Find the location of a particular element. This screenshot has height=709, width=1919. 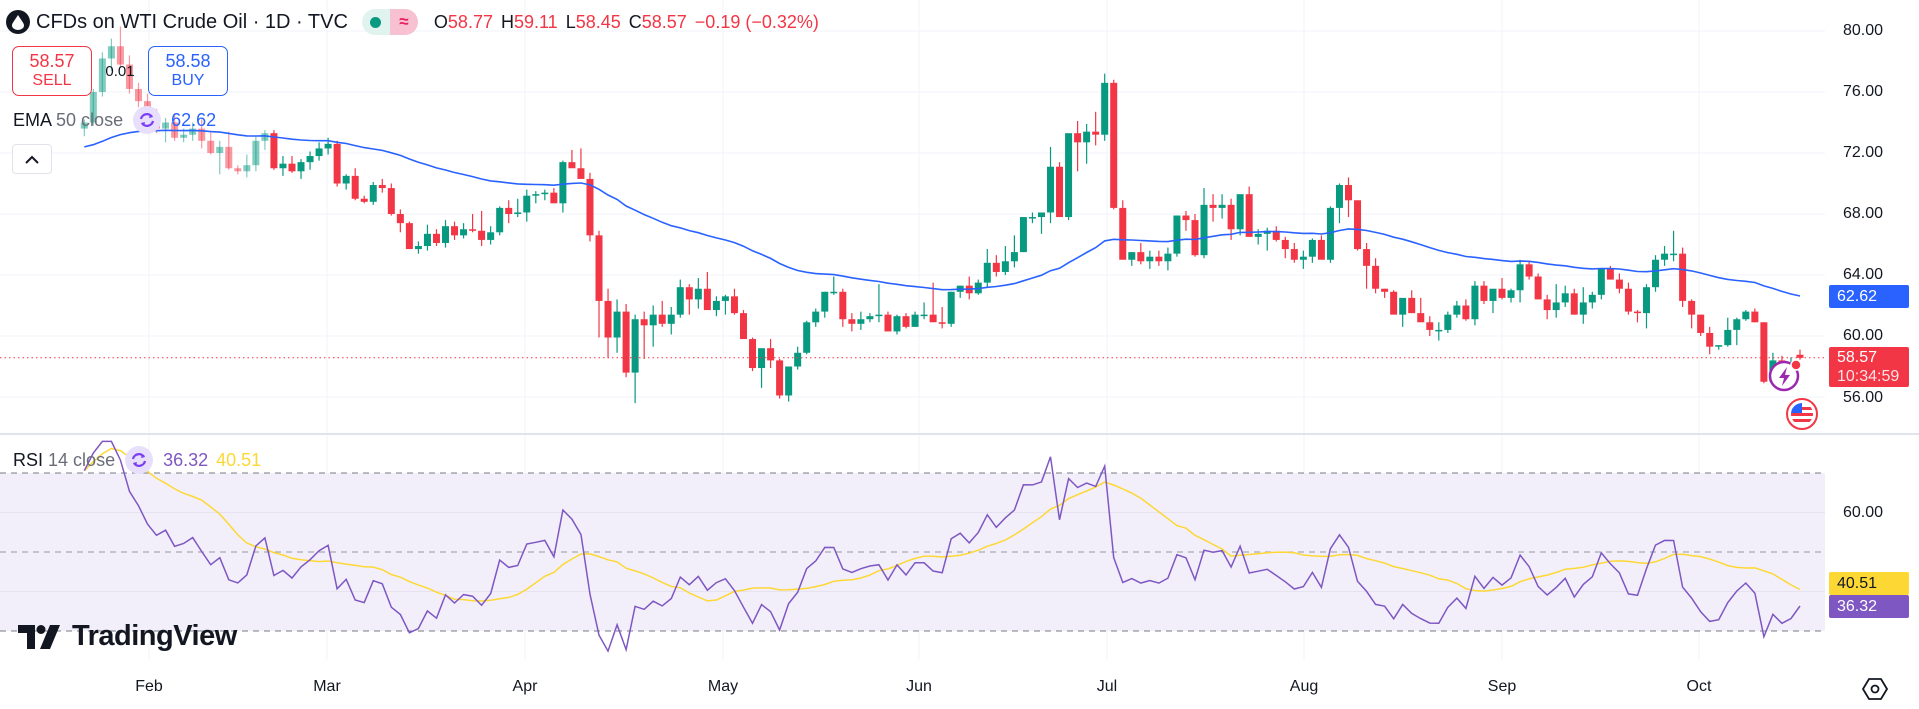

oil-drop-icon is located at coordinates (18, 22).